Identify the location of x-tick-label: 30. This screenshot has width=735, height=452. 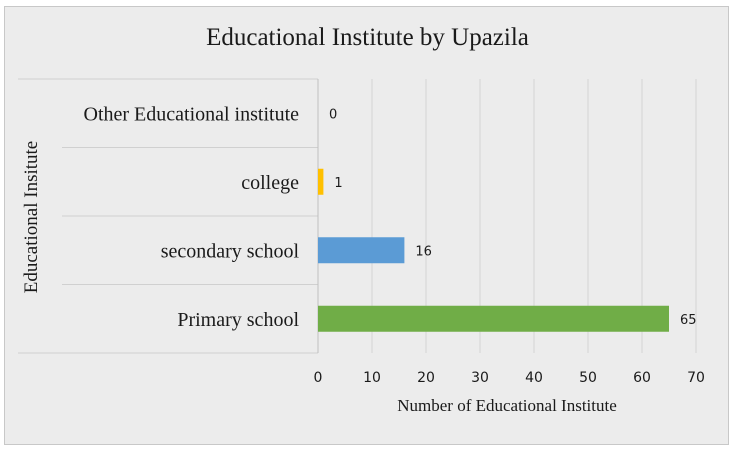
(480, 378).